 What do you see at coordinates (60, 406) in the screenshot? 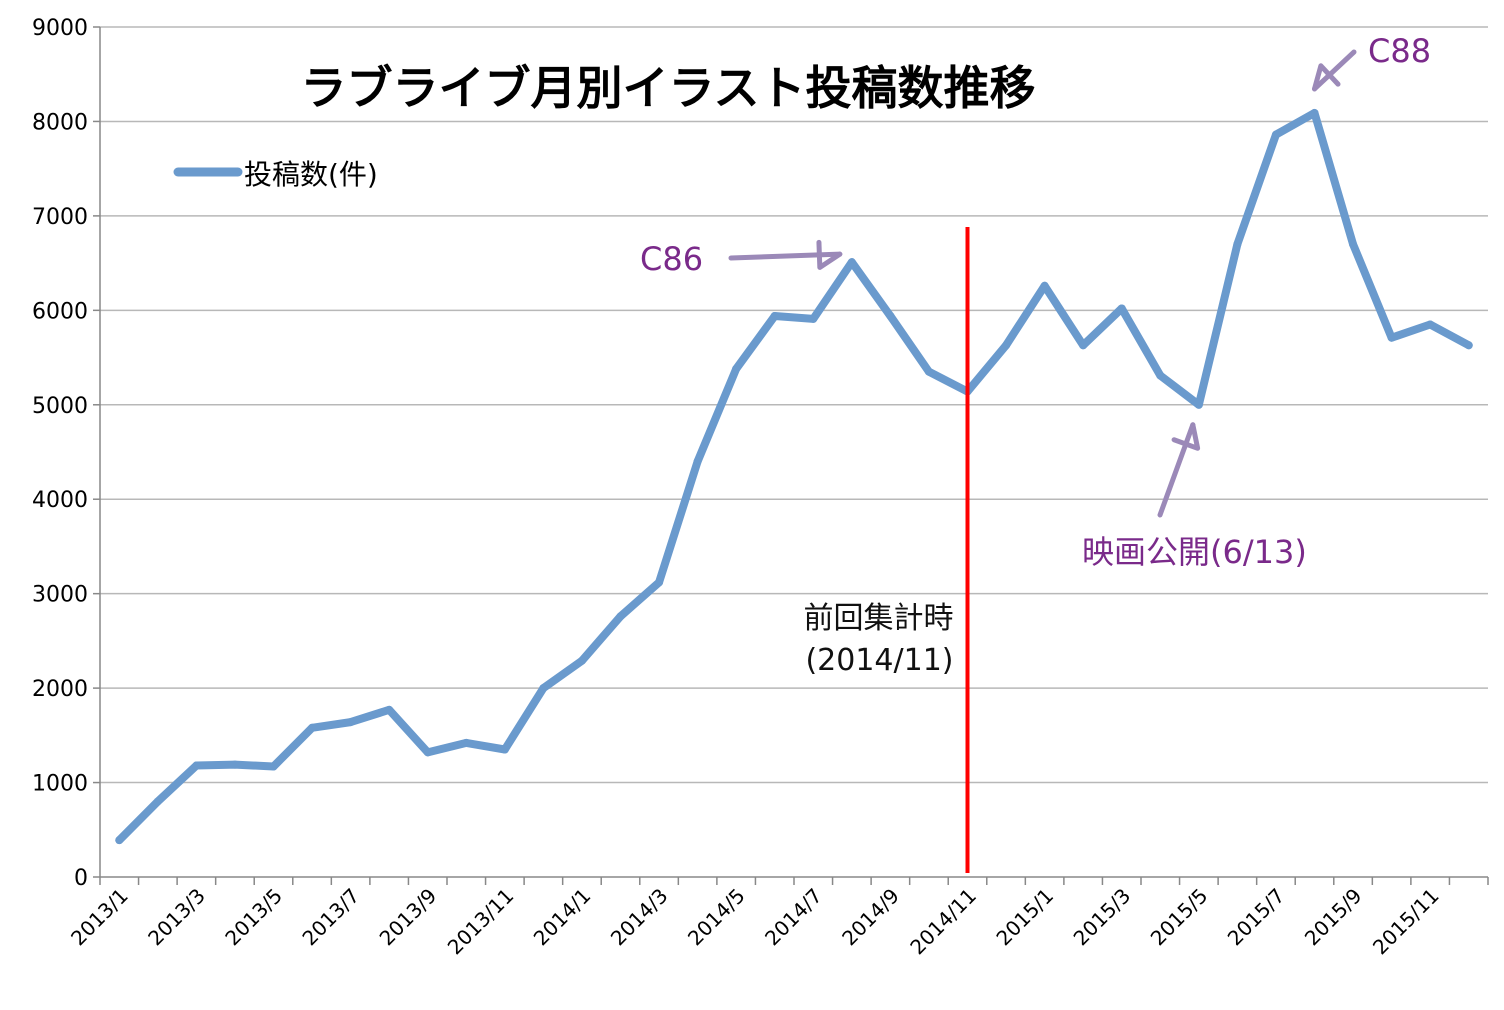
I see `y-tick-label: 5000` at bounding box center [60, 406].